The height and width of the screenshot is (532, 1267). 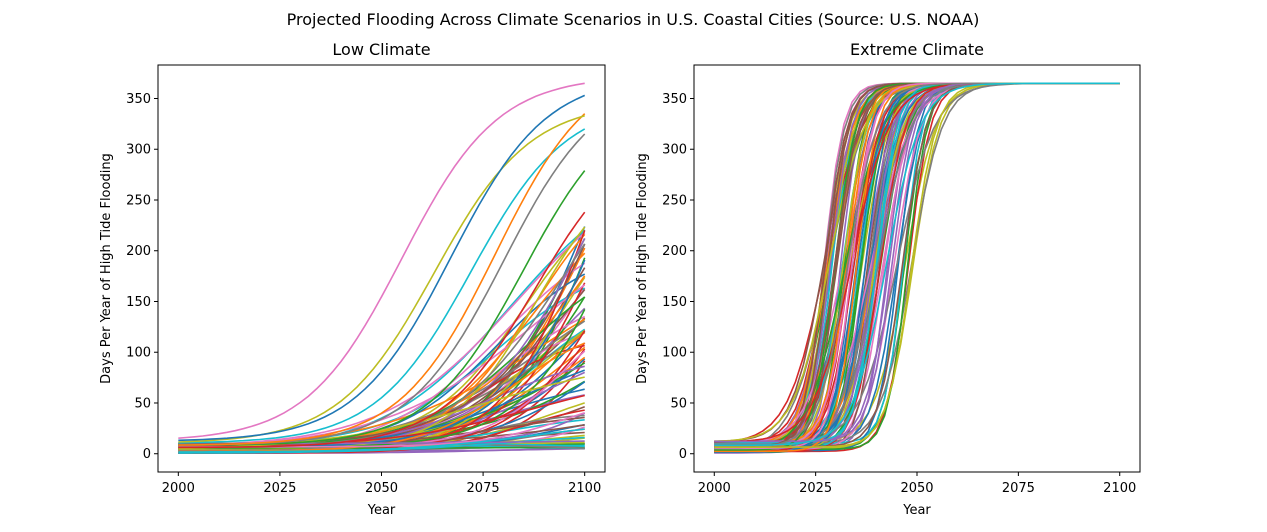 I want to click on panel-title: Low Climate, so click(x=381, y=49).